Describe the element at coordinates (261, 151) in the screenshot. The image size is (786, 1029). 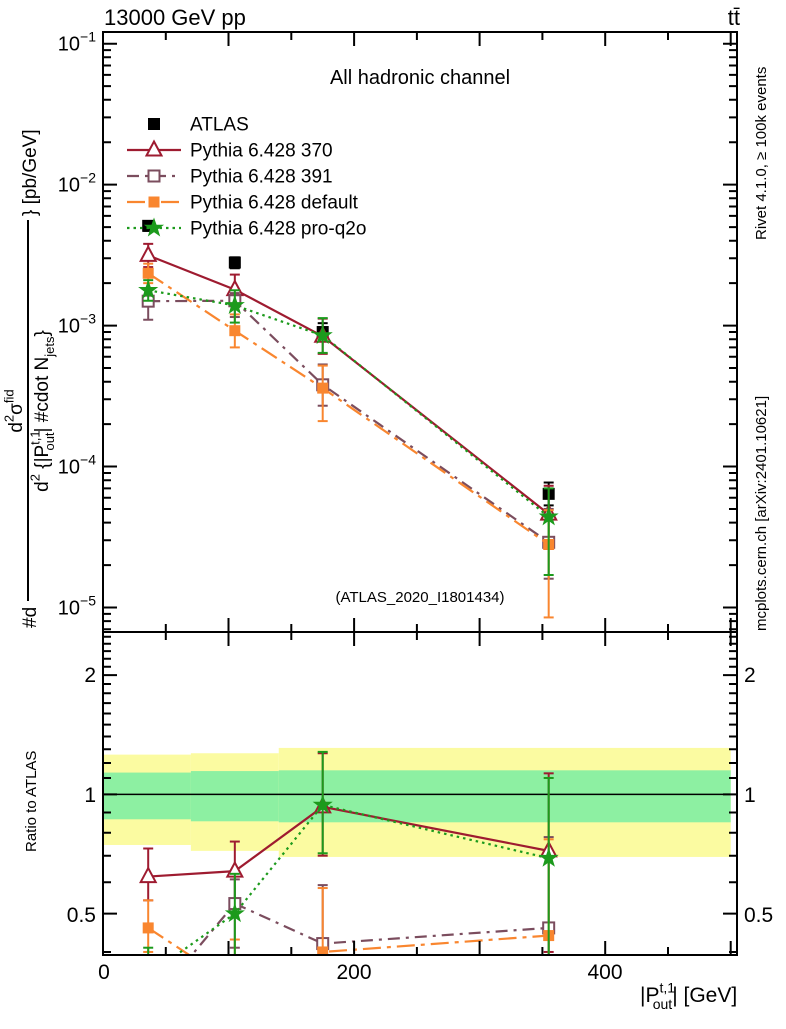
I see `legend-label: Pythia 6.428 370` at that location.